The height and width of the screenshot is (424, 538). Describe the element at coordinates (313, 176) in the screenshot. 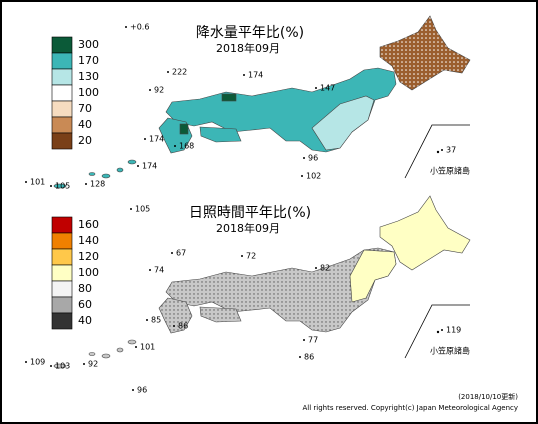

I see `station-value: 102` at that location.